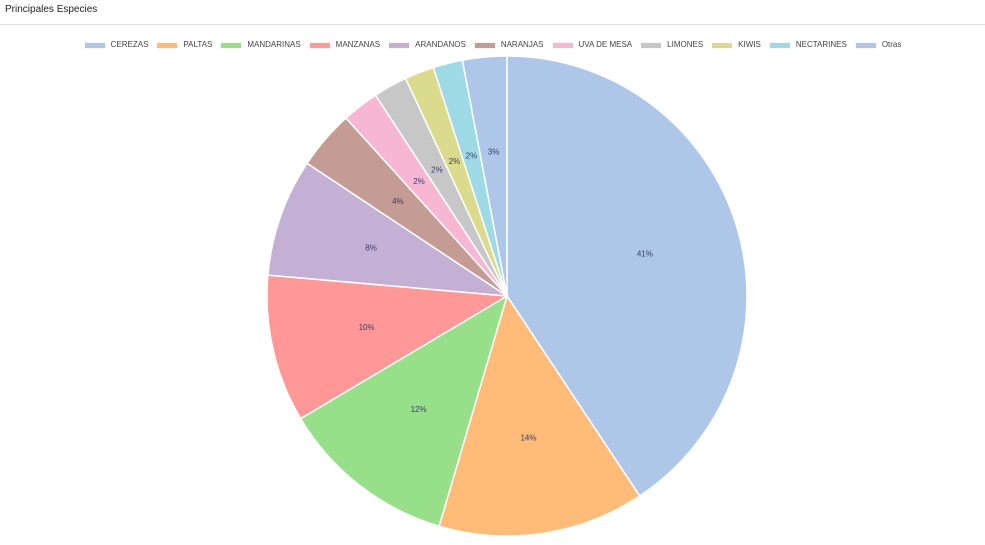 The height and width of the screenshot is (545, 985). I want to click on legend-label-cerezas: CEREZAS, so click(129, 44).